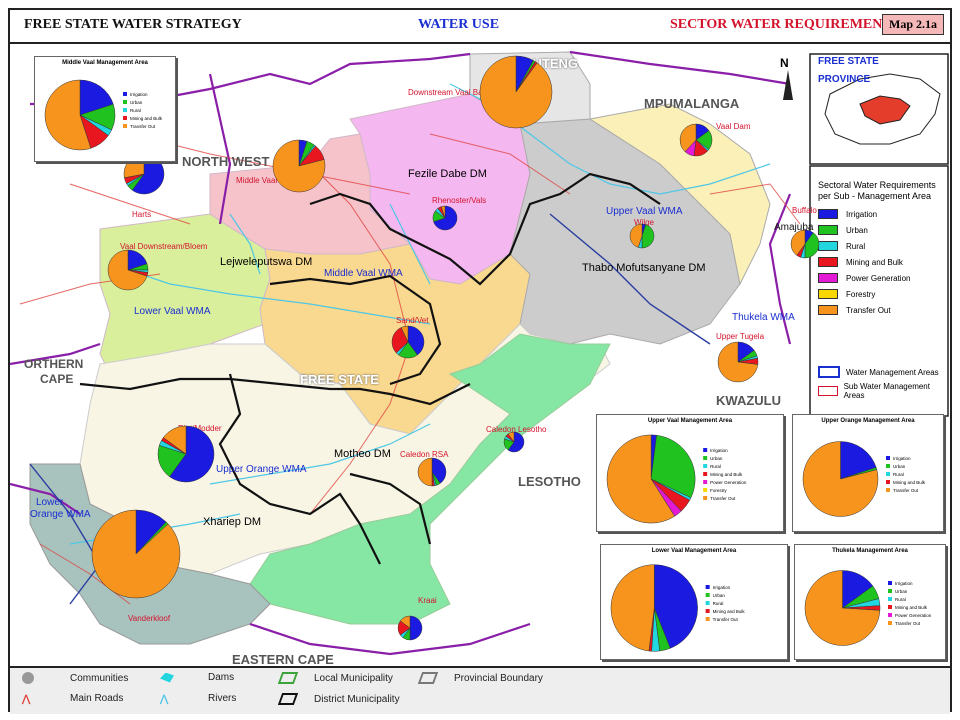  What do you see at coordinates (862, 214) in the screenshot?
I see `sector-legend-label: Irrigation` at bounding box center [862, 214].